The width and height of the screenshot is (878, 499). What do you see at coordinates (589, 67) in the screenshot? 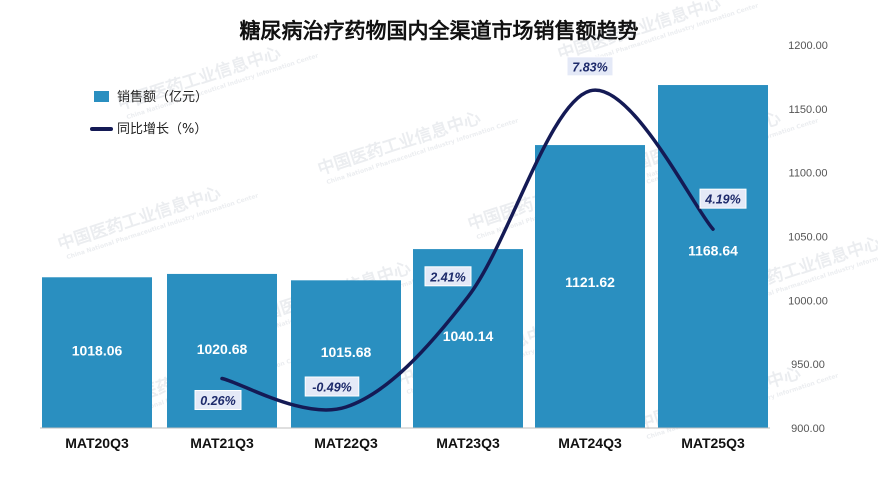
I see `growth-value-label: 7.83%` at bounding box center [589, 67].